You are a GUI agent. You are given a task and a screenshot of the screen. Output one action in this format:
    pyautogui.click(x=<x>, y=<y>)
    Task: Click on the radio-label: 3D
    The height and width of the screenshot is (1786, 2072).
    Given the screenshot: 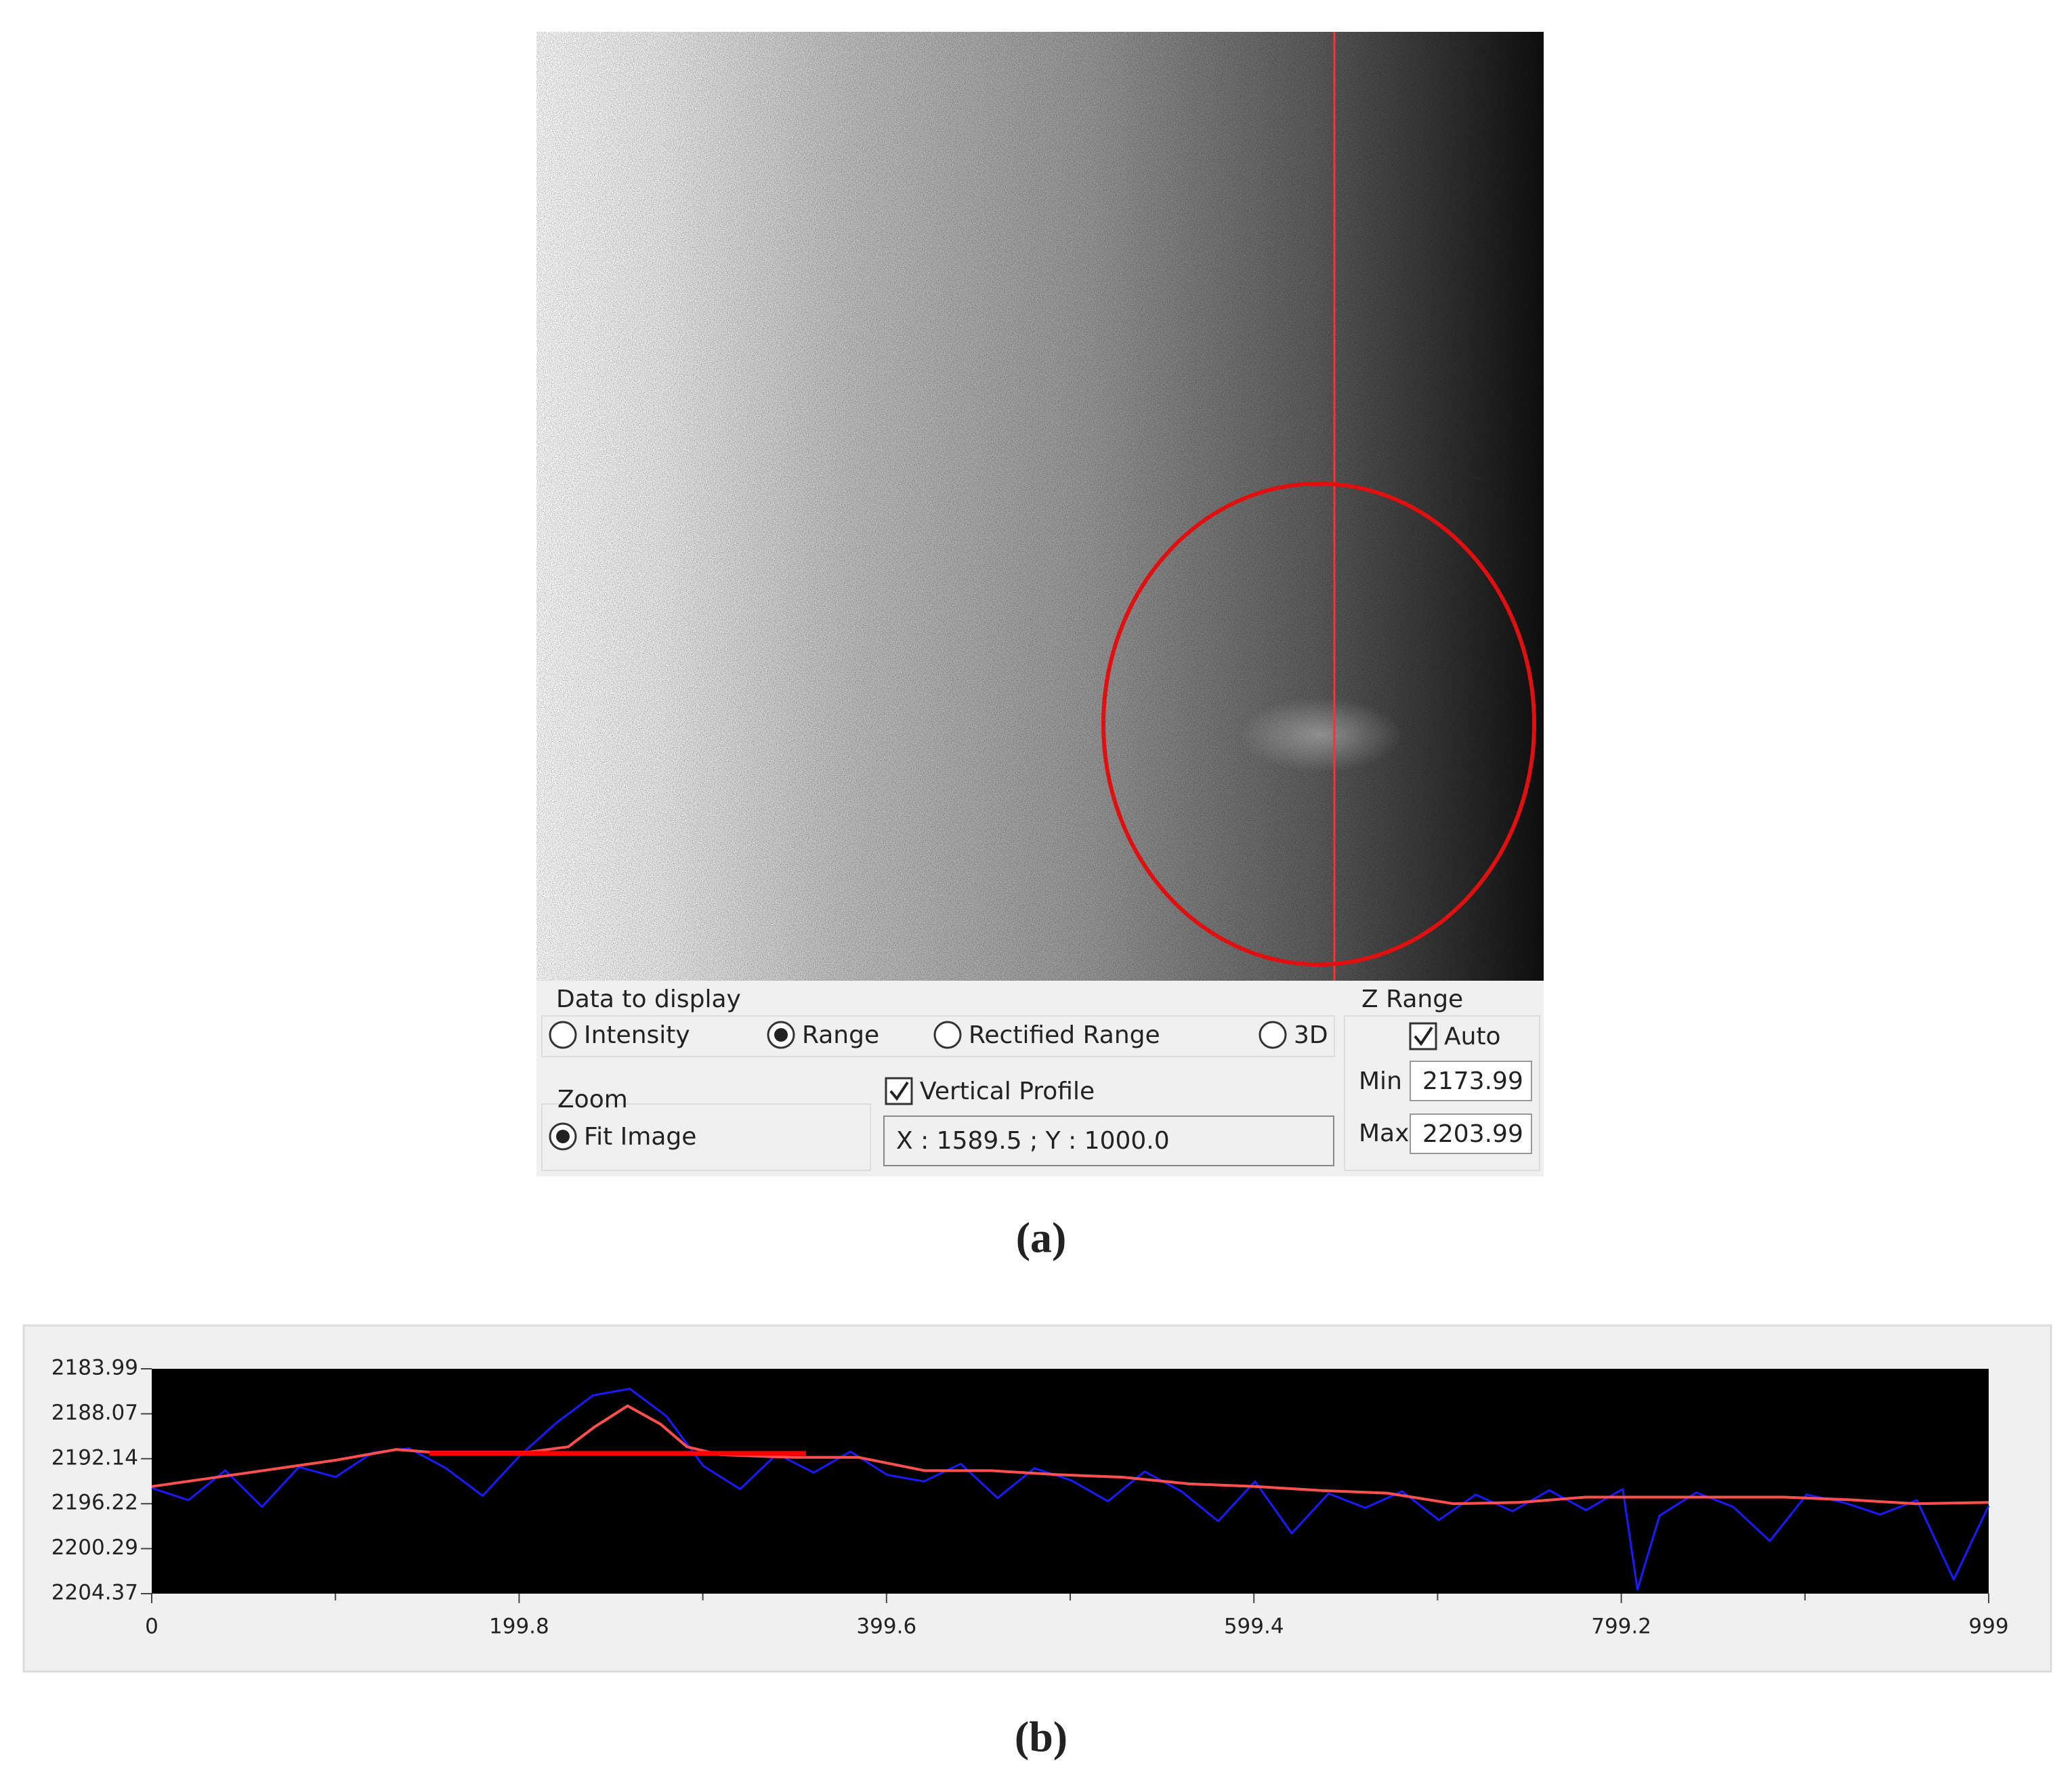 What is the action you would take?
    pyautogui.click(x=1311, y=1035)
    